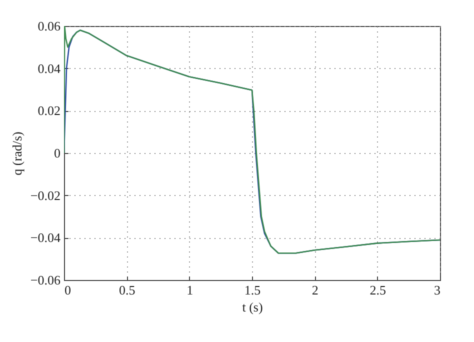 This screenshot has height=342, width=474. What do you see at coordinates (252, 290) in the screenshot?
I see `x-tick-label: 1.5` at bounding box center [252, 290].